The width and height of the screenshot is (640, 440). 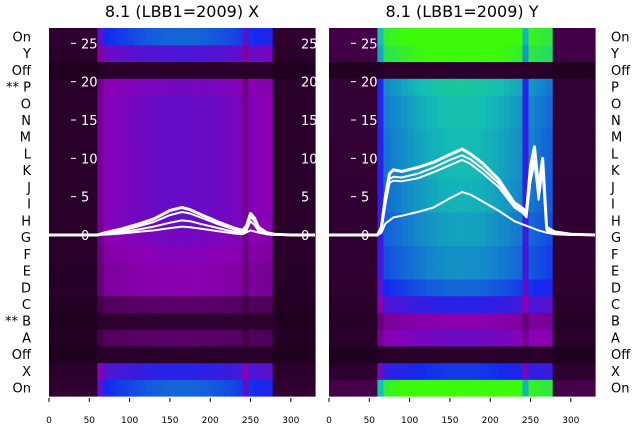 What do you see at coordinates (27, 255) in the screenshot?
I see `row-label: F` at bounding box center [27, 255].